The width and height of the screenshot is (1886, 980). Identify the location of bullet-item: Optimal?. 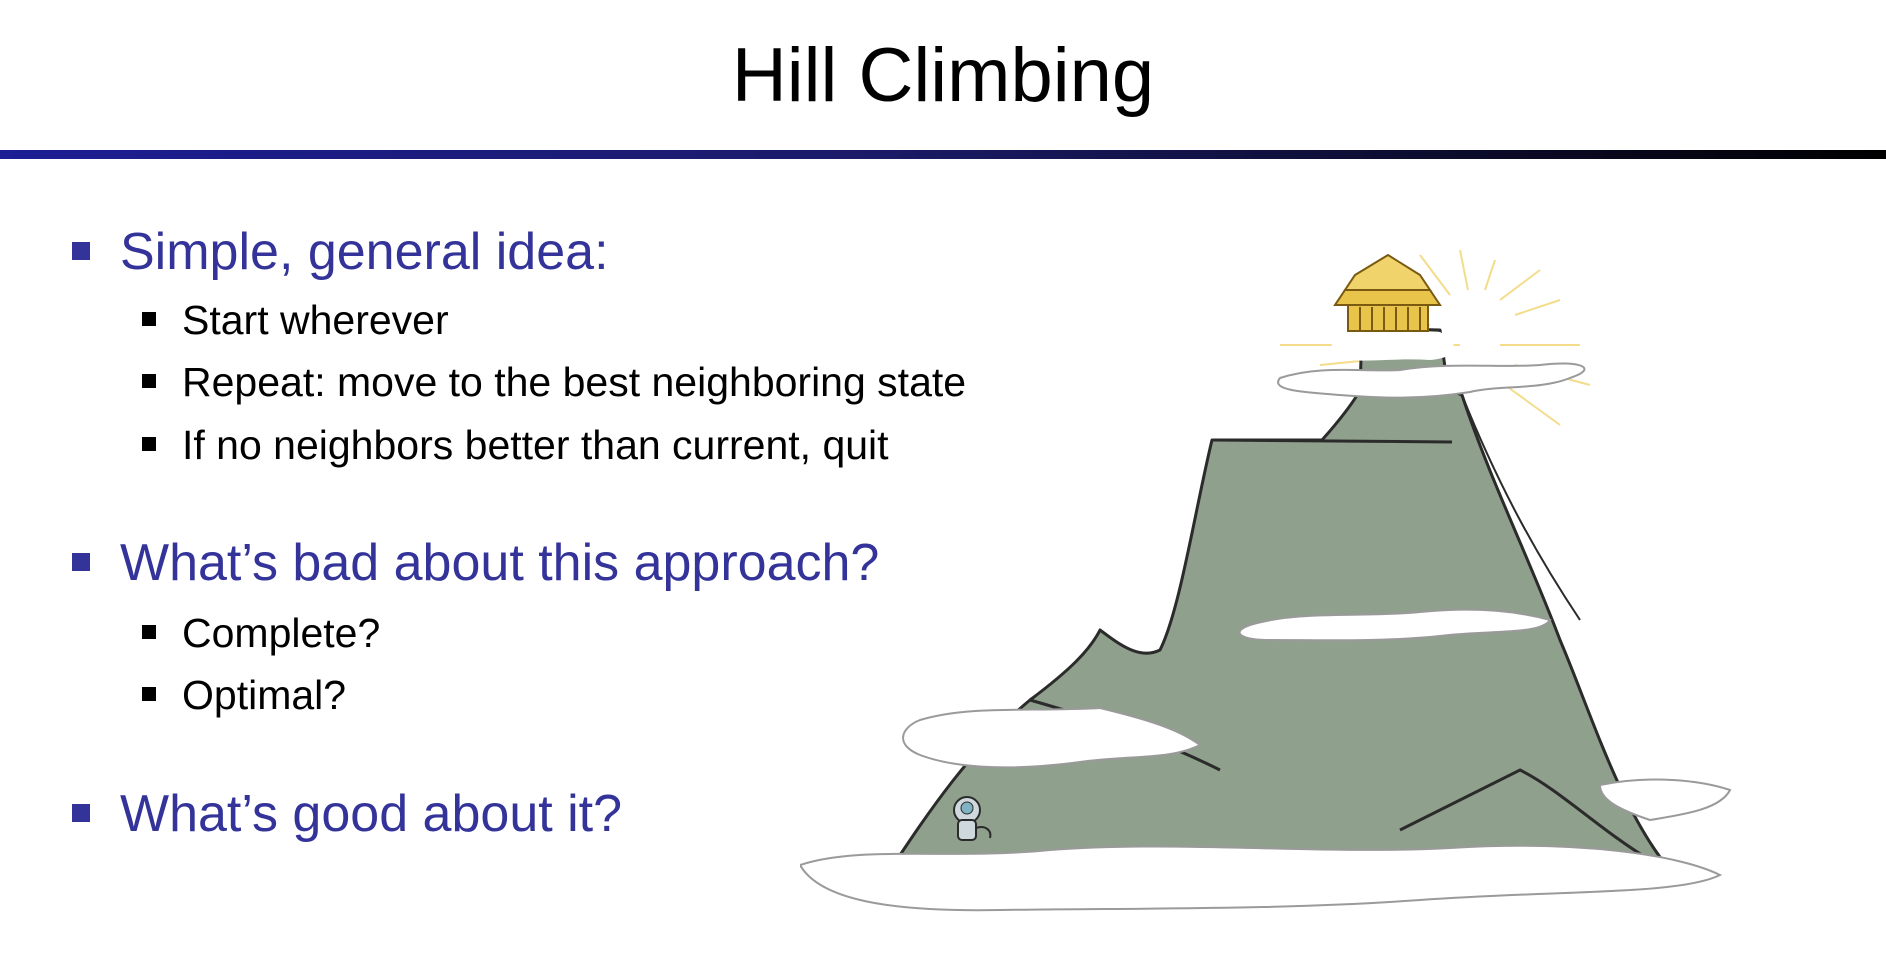
(244, 695).